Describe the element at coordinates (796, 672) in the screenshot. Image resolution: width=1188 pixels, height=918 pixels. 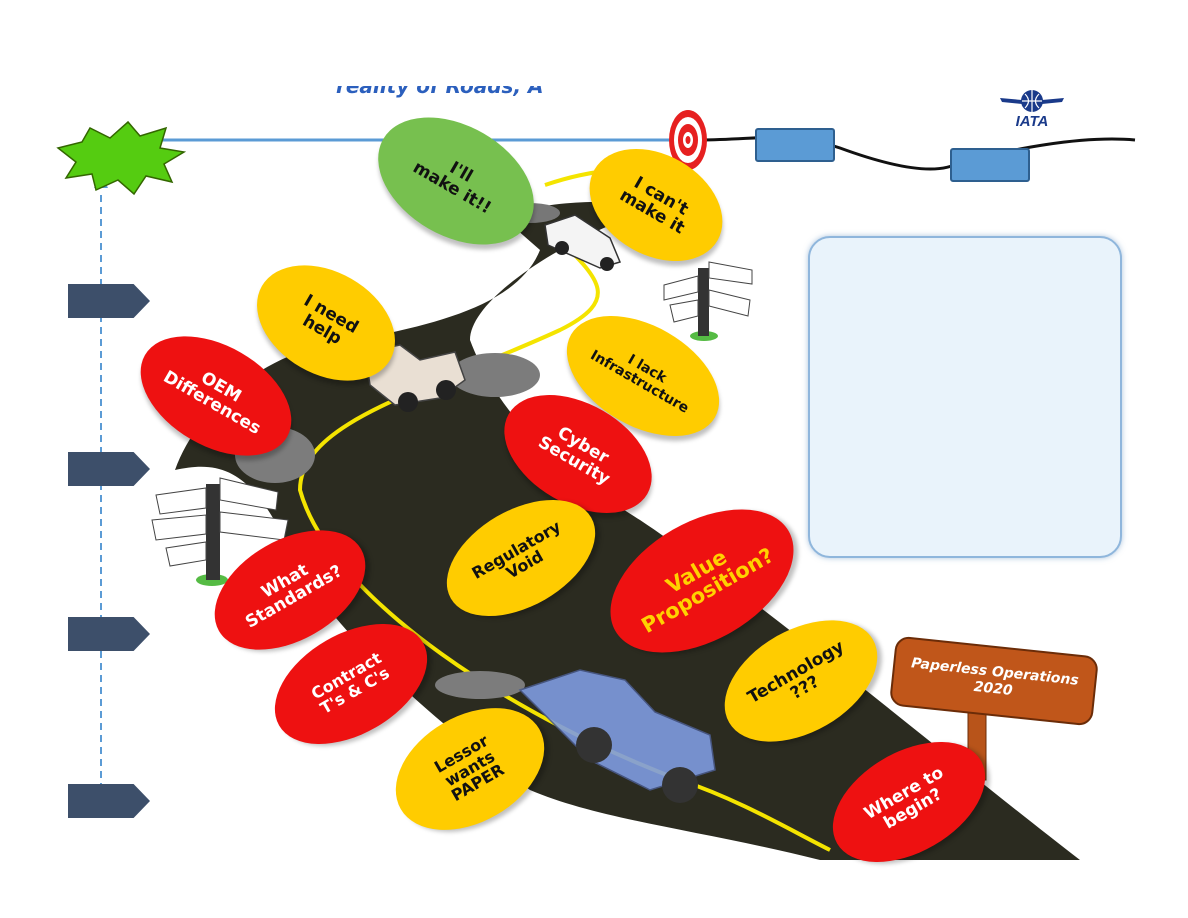
I see `bubble-text: Technology ???` at that location.